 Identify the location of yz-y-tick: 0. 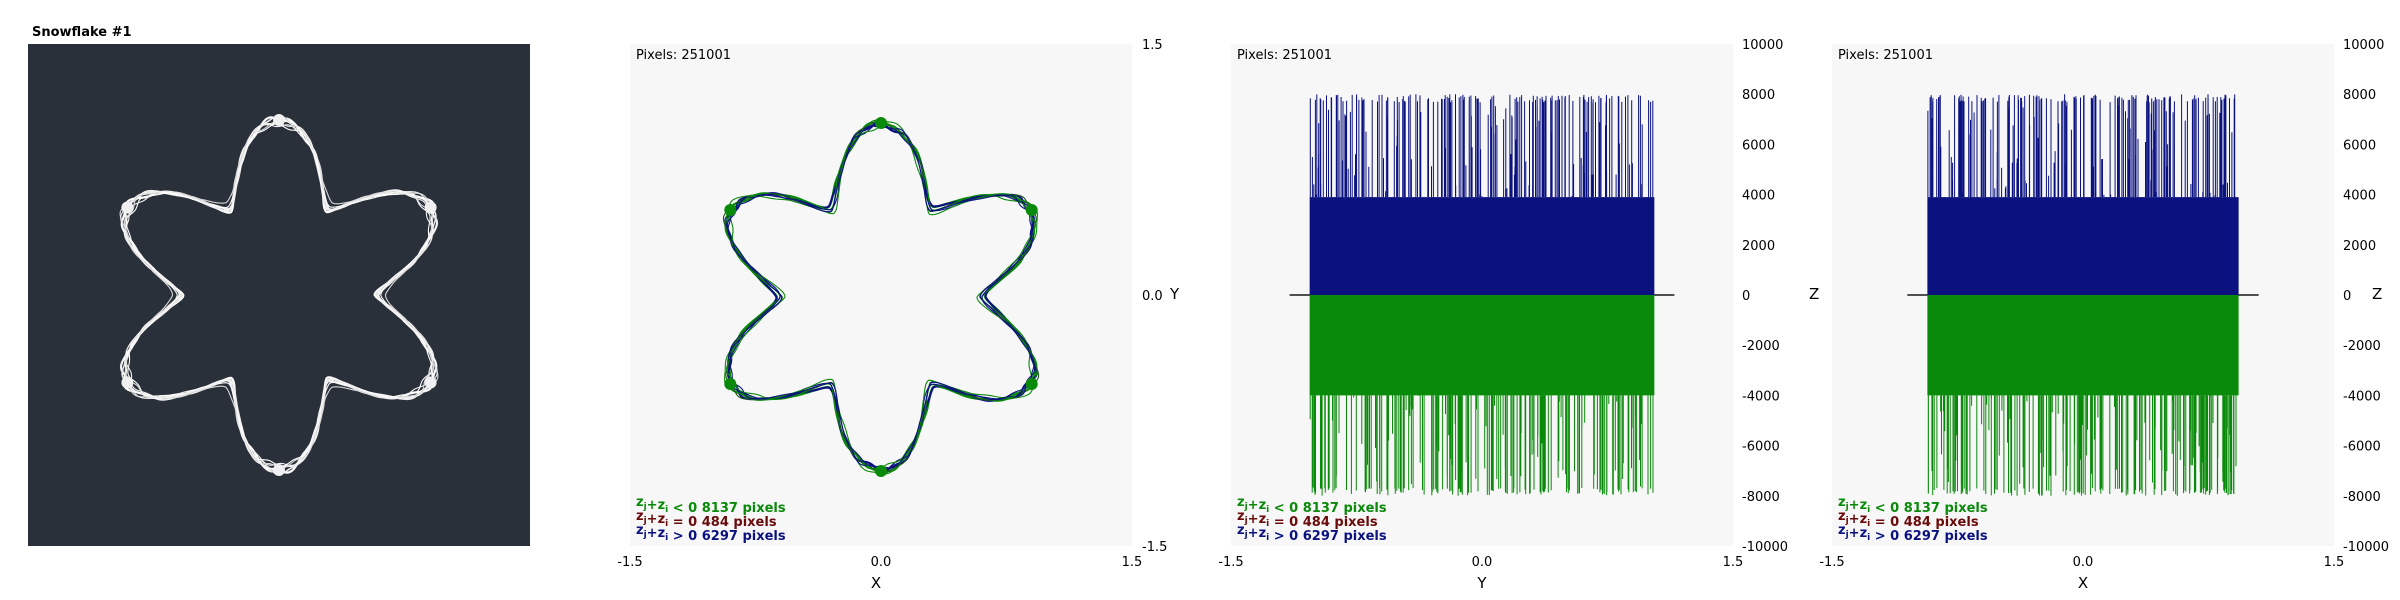
(1746, 296).